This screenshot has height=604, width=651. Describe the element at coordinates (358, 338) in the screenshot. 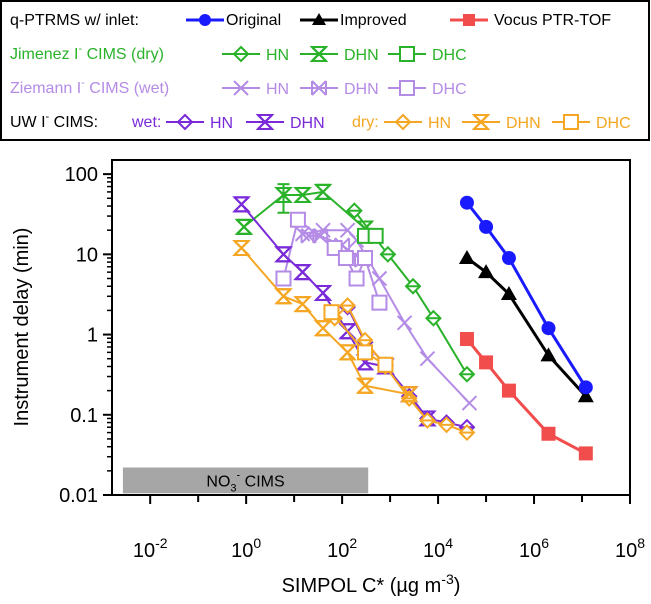

I see `series-uw-dry-dhc` at that location.